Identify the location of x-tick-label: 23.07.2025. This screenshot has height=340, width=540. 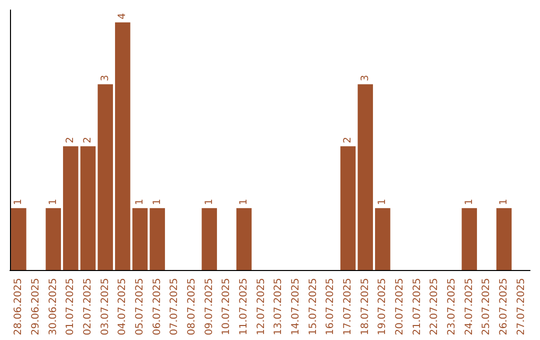
(452, 307).